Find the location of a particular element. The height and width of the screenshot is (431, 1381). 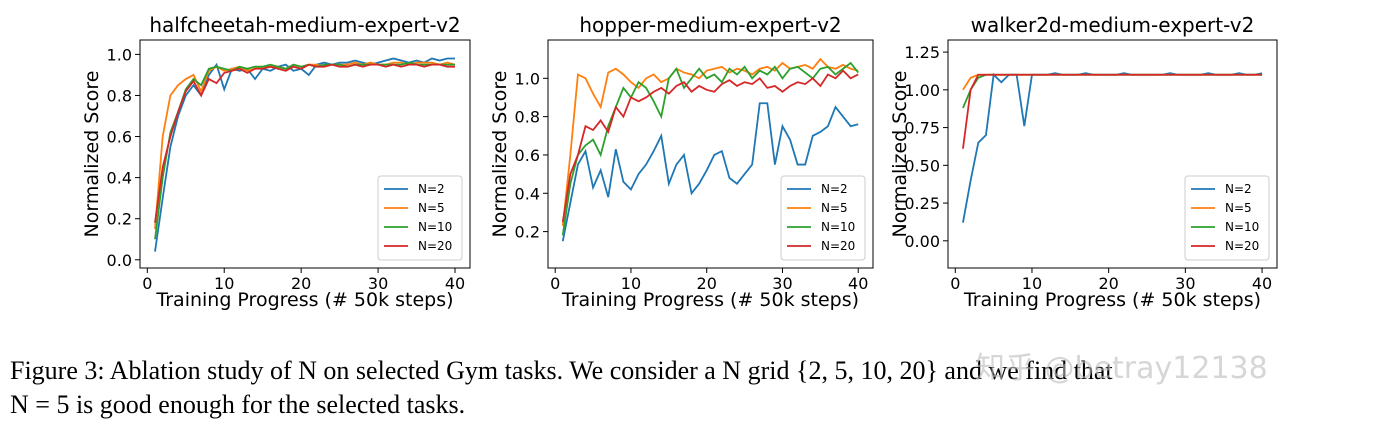

chart-title: walker2d-medium-expert-v2 is located at coordinates (1113, 25).